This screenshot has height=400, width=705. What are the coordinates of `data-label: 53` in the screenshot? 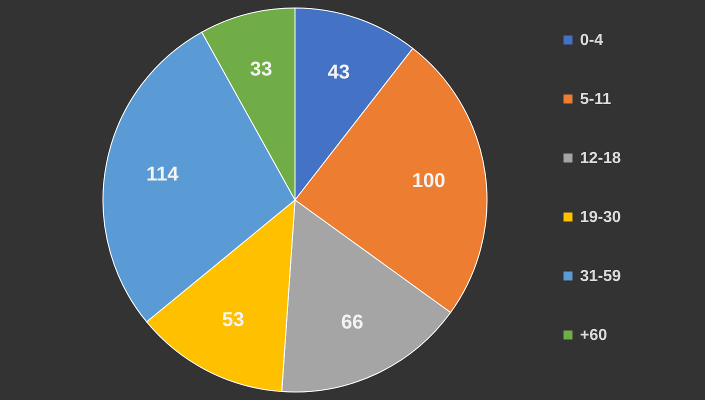 It's located at (233, 319).